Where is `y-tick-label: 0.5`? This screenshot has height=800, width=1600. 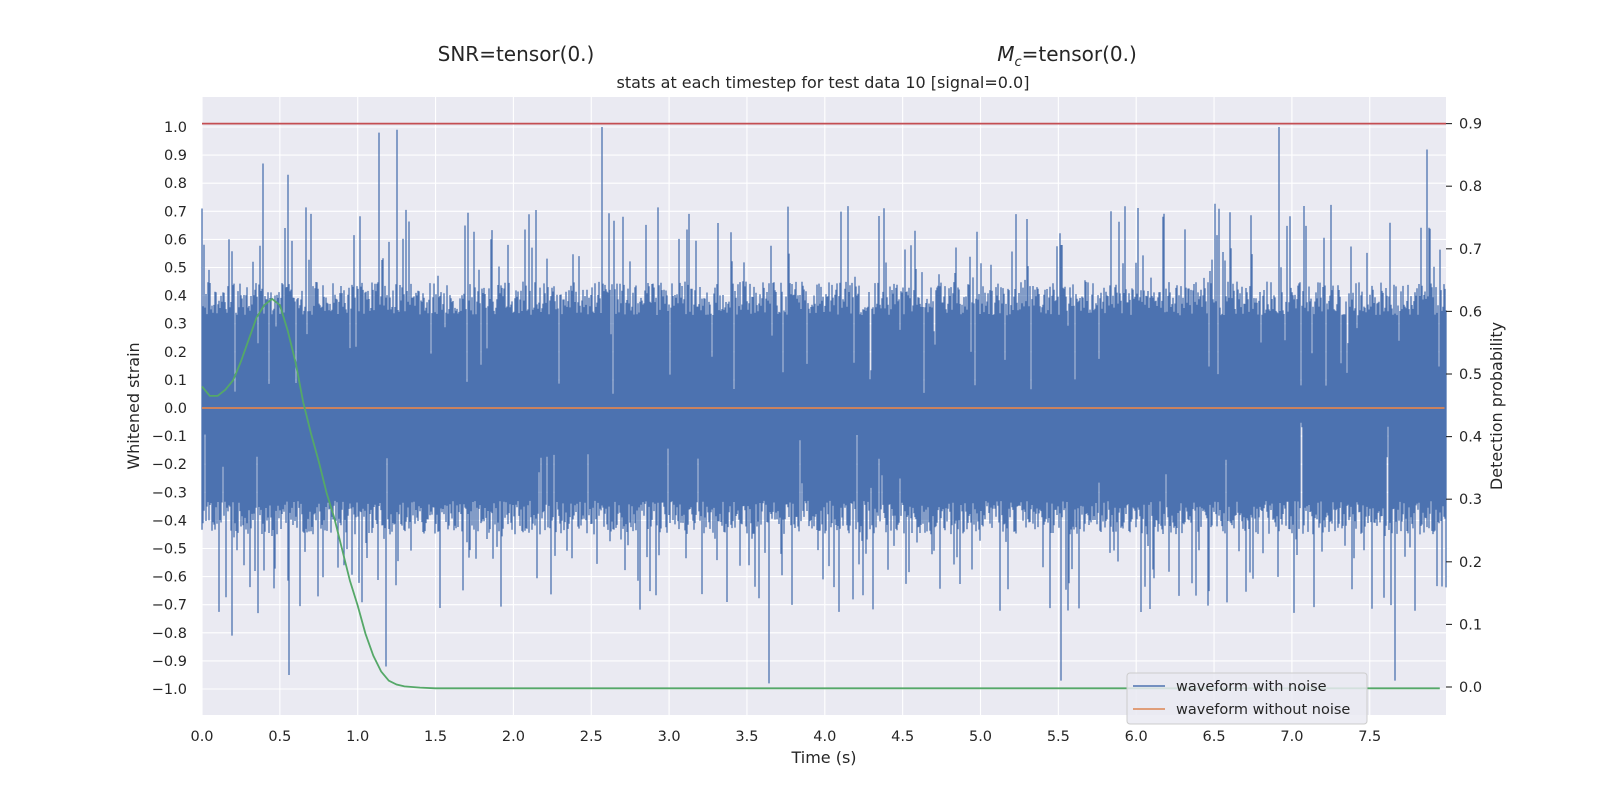
y-tick-label: 0.5 is located at coordinates (175, 269).